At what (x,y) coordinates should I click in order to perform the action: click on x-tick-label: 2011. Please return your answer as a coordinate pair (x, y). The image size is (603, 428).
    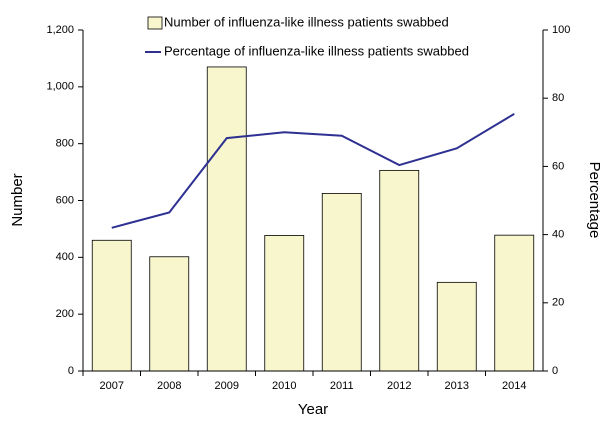
    Looking at the image, I should click on (342, 386).